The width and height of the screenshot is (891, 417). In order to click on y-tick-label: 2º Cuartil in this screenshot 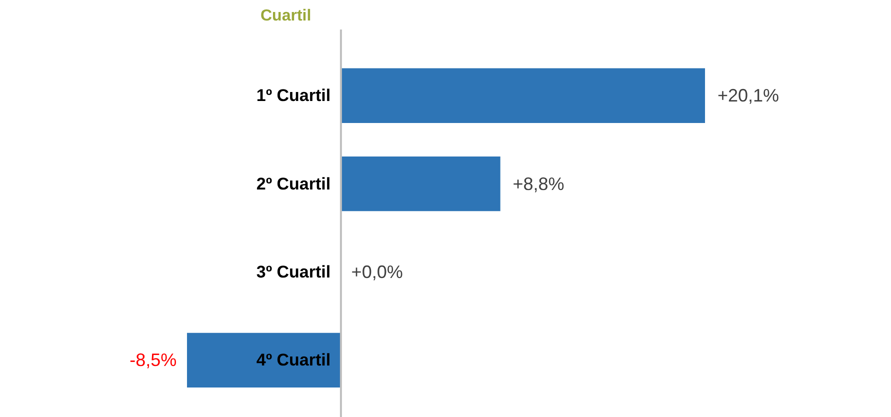, I will do `click(293, 184)`.